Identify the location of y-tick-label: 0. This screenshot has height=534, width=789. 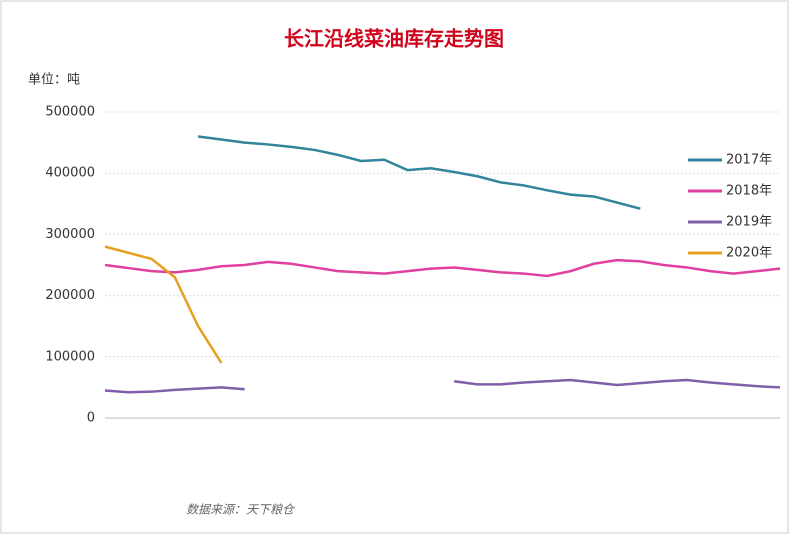
(91, 418).